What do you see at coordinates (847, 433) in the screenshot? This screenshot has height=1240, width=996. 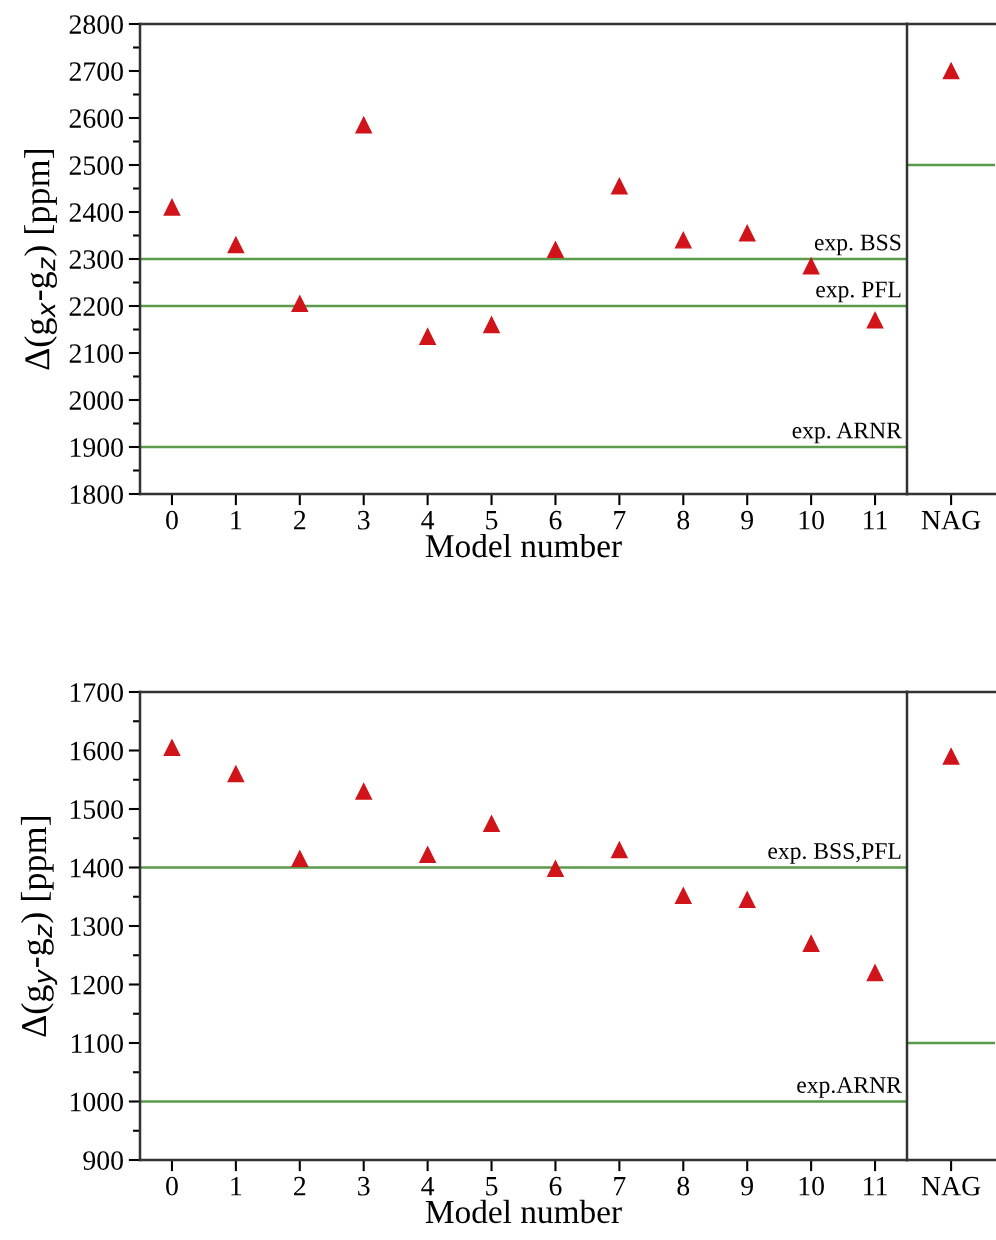 I see `ref-line-label: exp. ARNR` at bounding box center [847, 433].